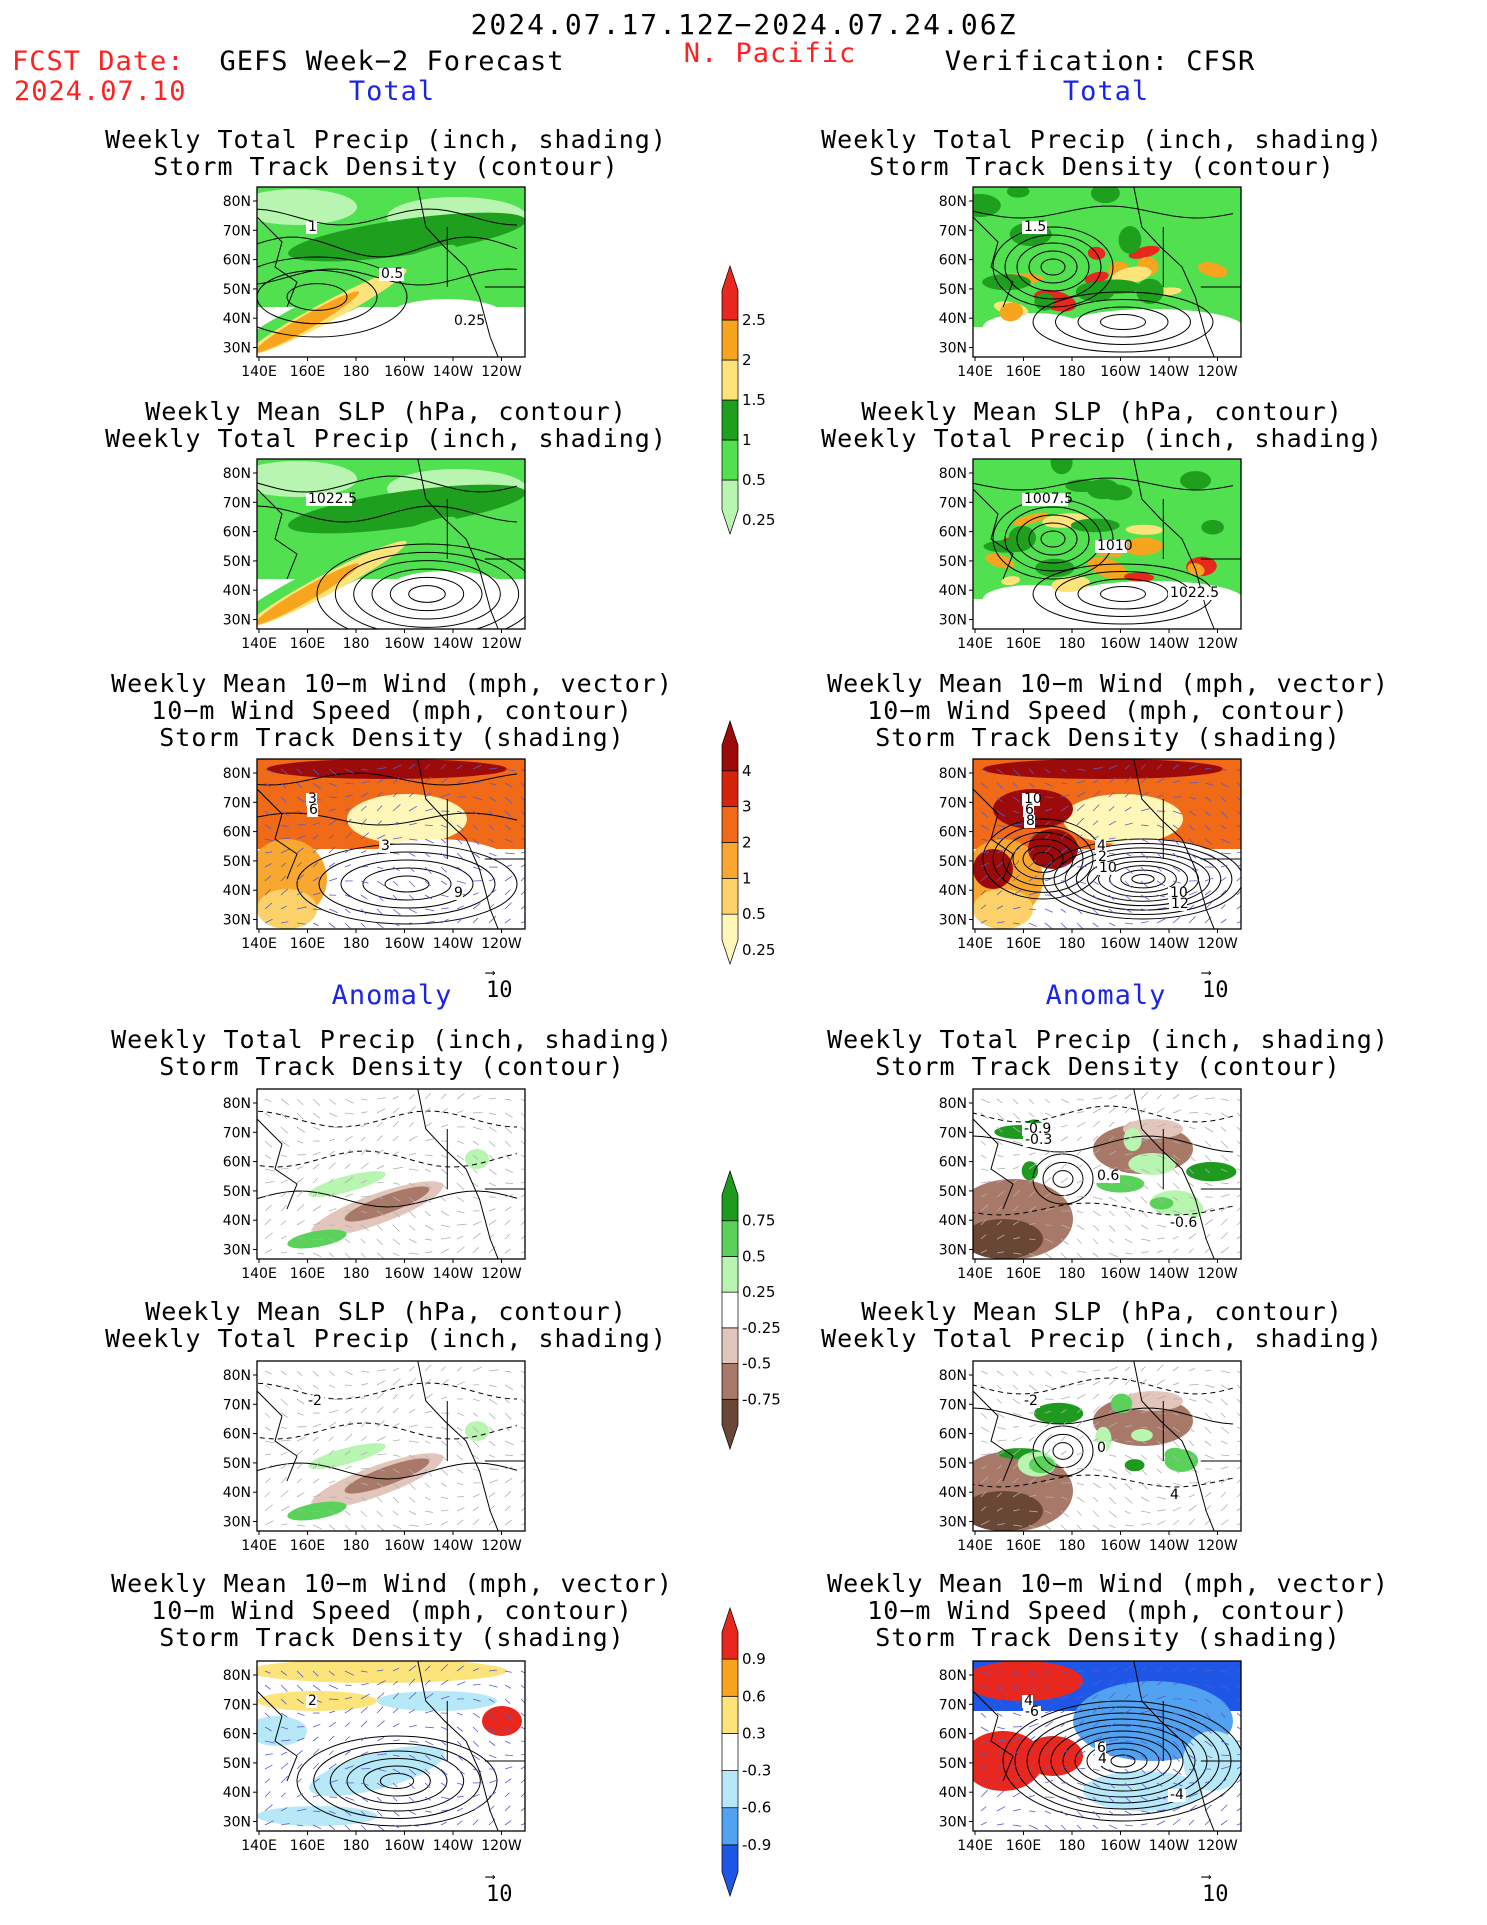  Describe the element at coordinates (404, 1846) in the screenshot. I see `lon-tick-label: 160W` at that location.